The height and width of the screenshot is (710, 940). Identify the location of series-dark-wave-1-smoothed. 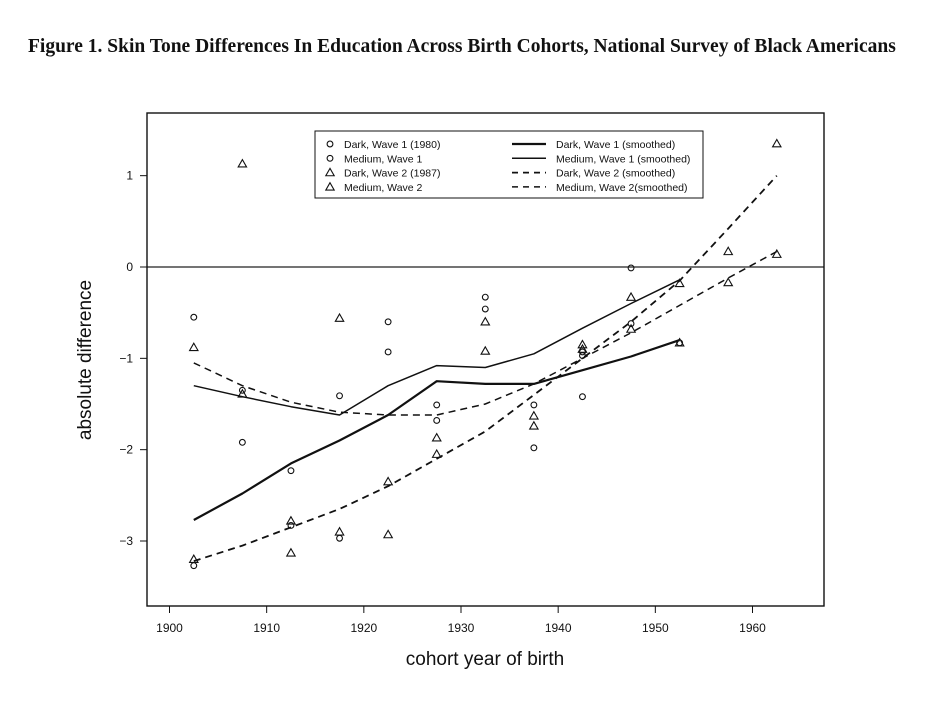
(436, 430).